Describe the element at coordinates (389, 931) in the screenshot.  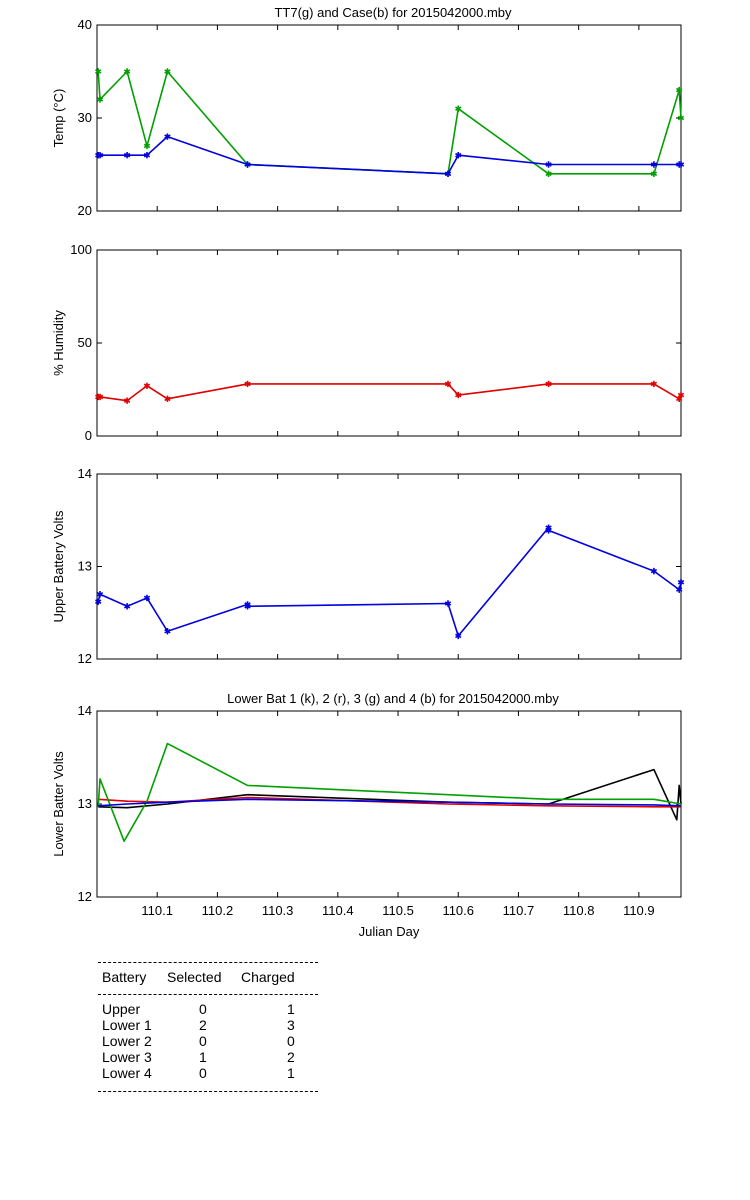
I see `x-axis-label: Julian Day` at that location.